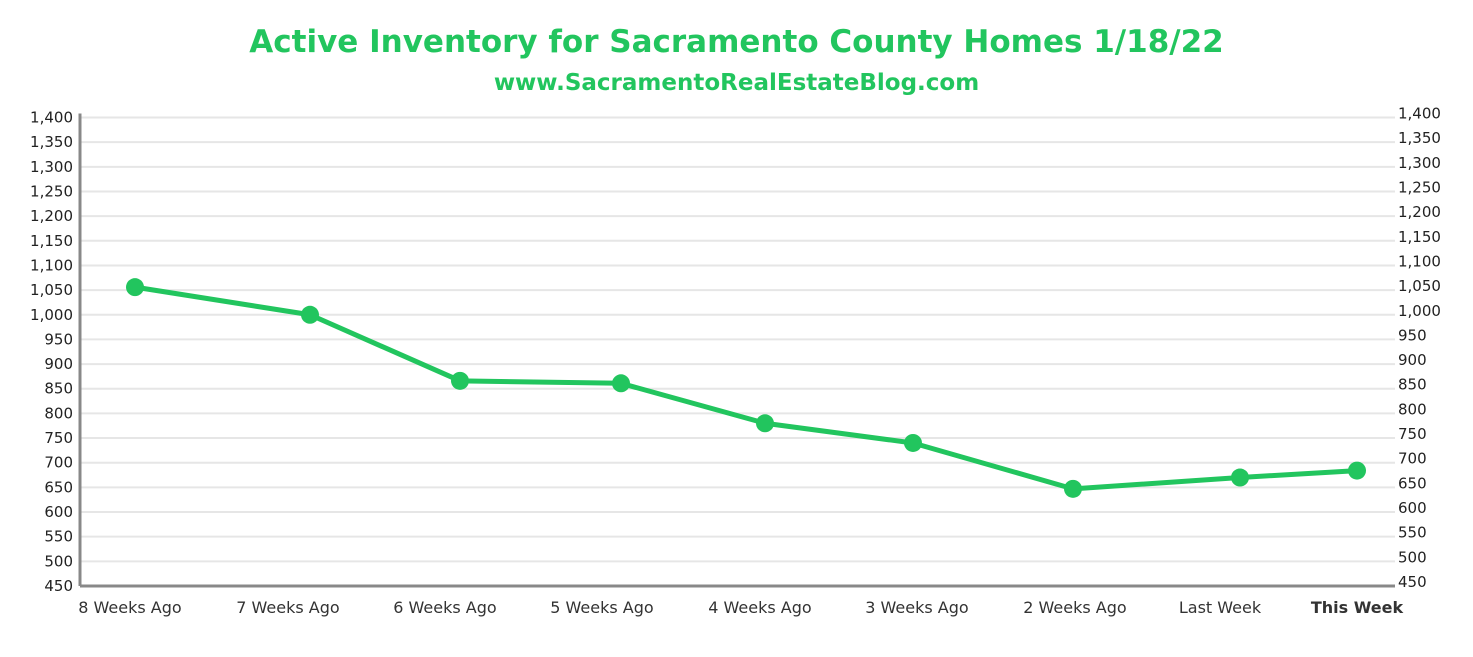 The height and width of the screenshot is (657, 1473). What do you see at coordinates (58, 586) in the screenshot?
I see `y-tick-left: 450` at bounding box center [58, 586].